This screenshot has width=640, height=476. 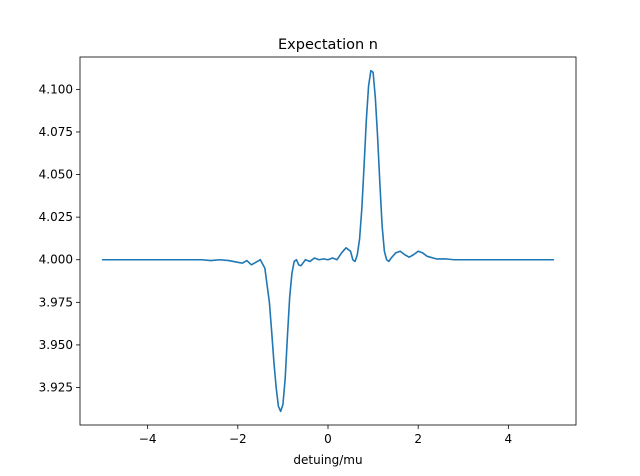 I want to click on y-tick-label: 3.925, so click(x=56, y=388).